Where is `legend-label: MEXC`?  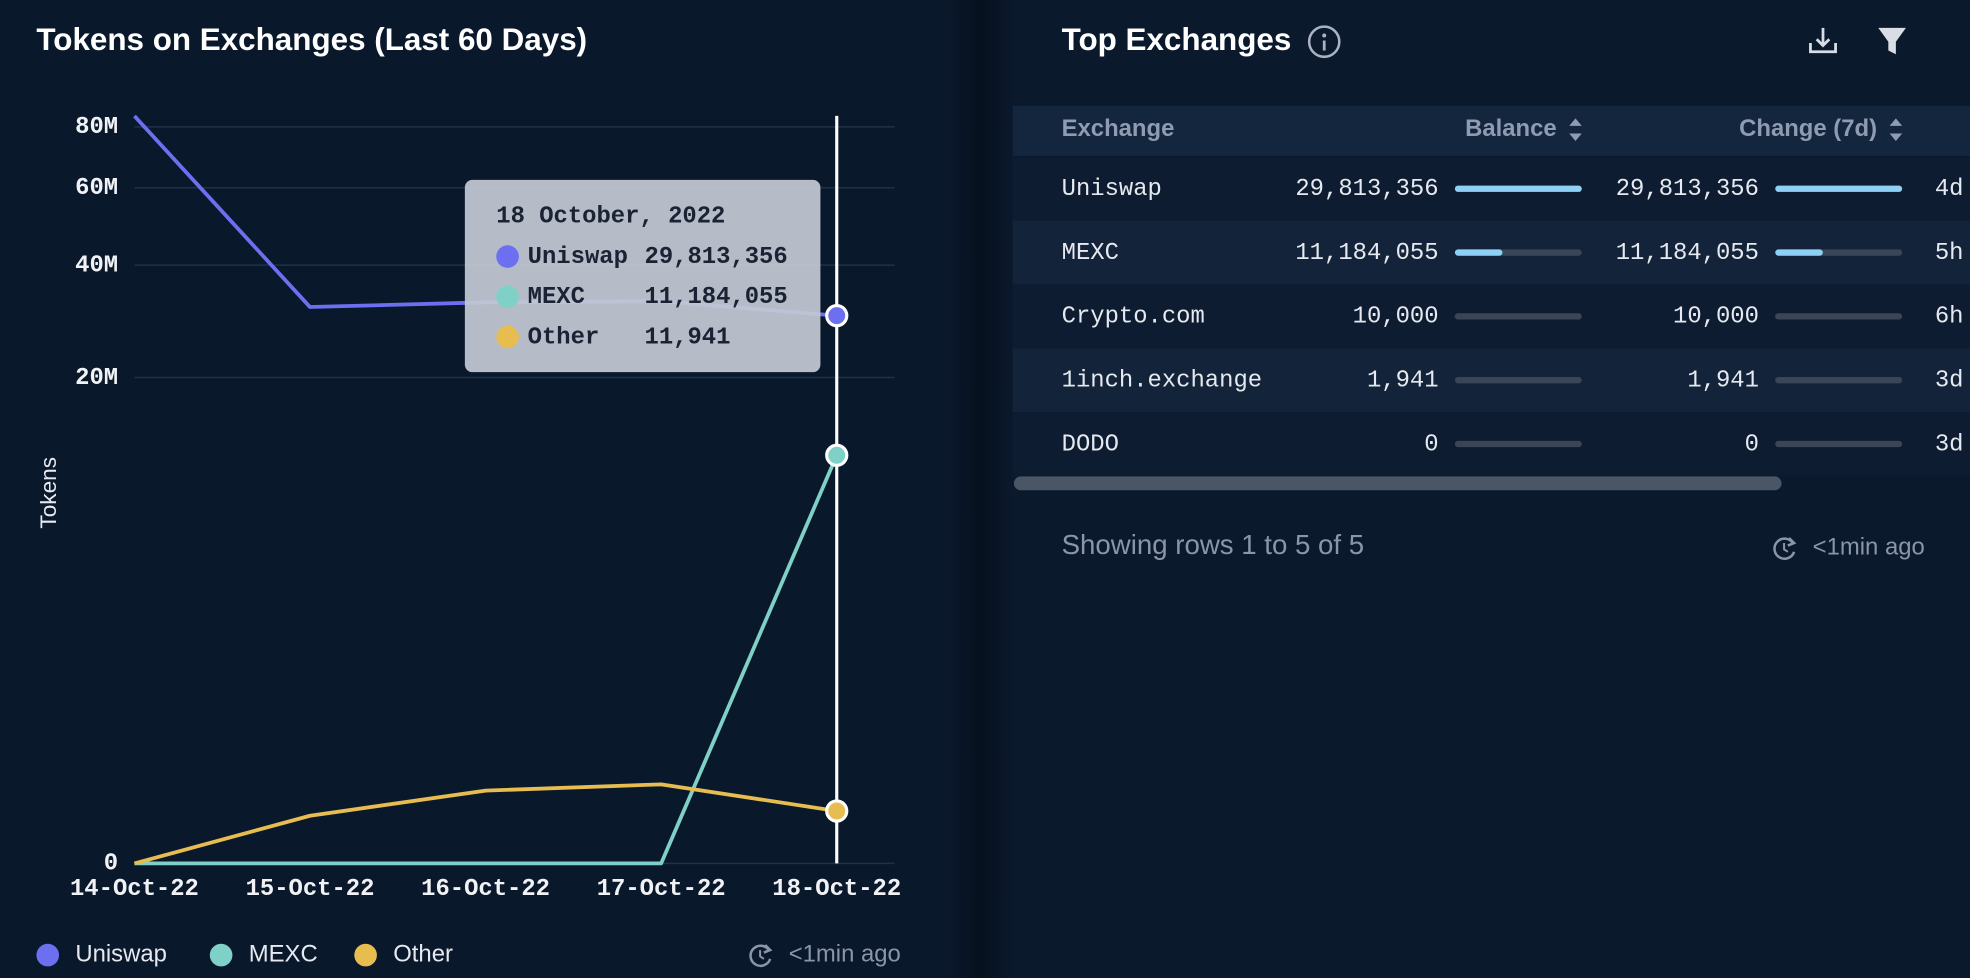 legend-label: MEXC is located at coordinates (283, 953).